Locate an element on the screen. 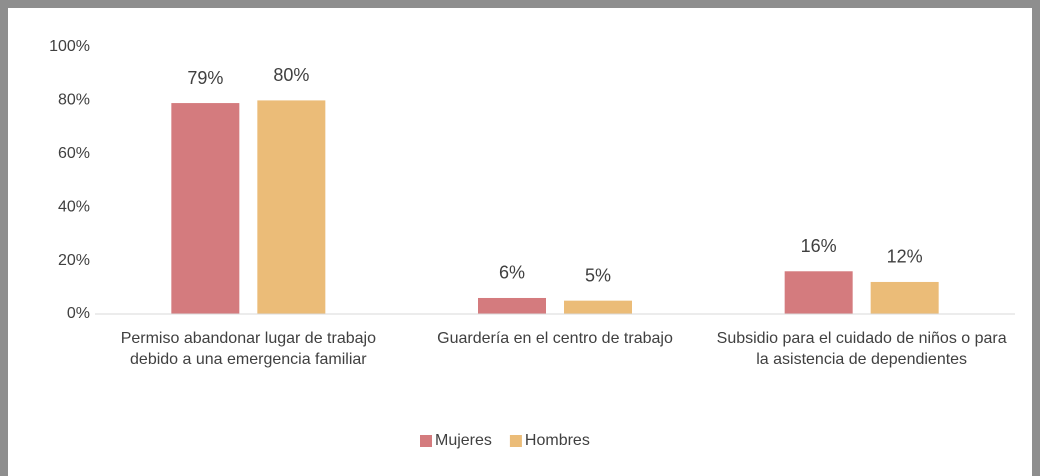 Image resolution: width=1040 pixels, height=476 pixels. value-label: 16% is located at coordinates (819, 246).